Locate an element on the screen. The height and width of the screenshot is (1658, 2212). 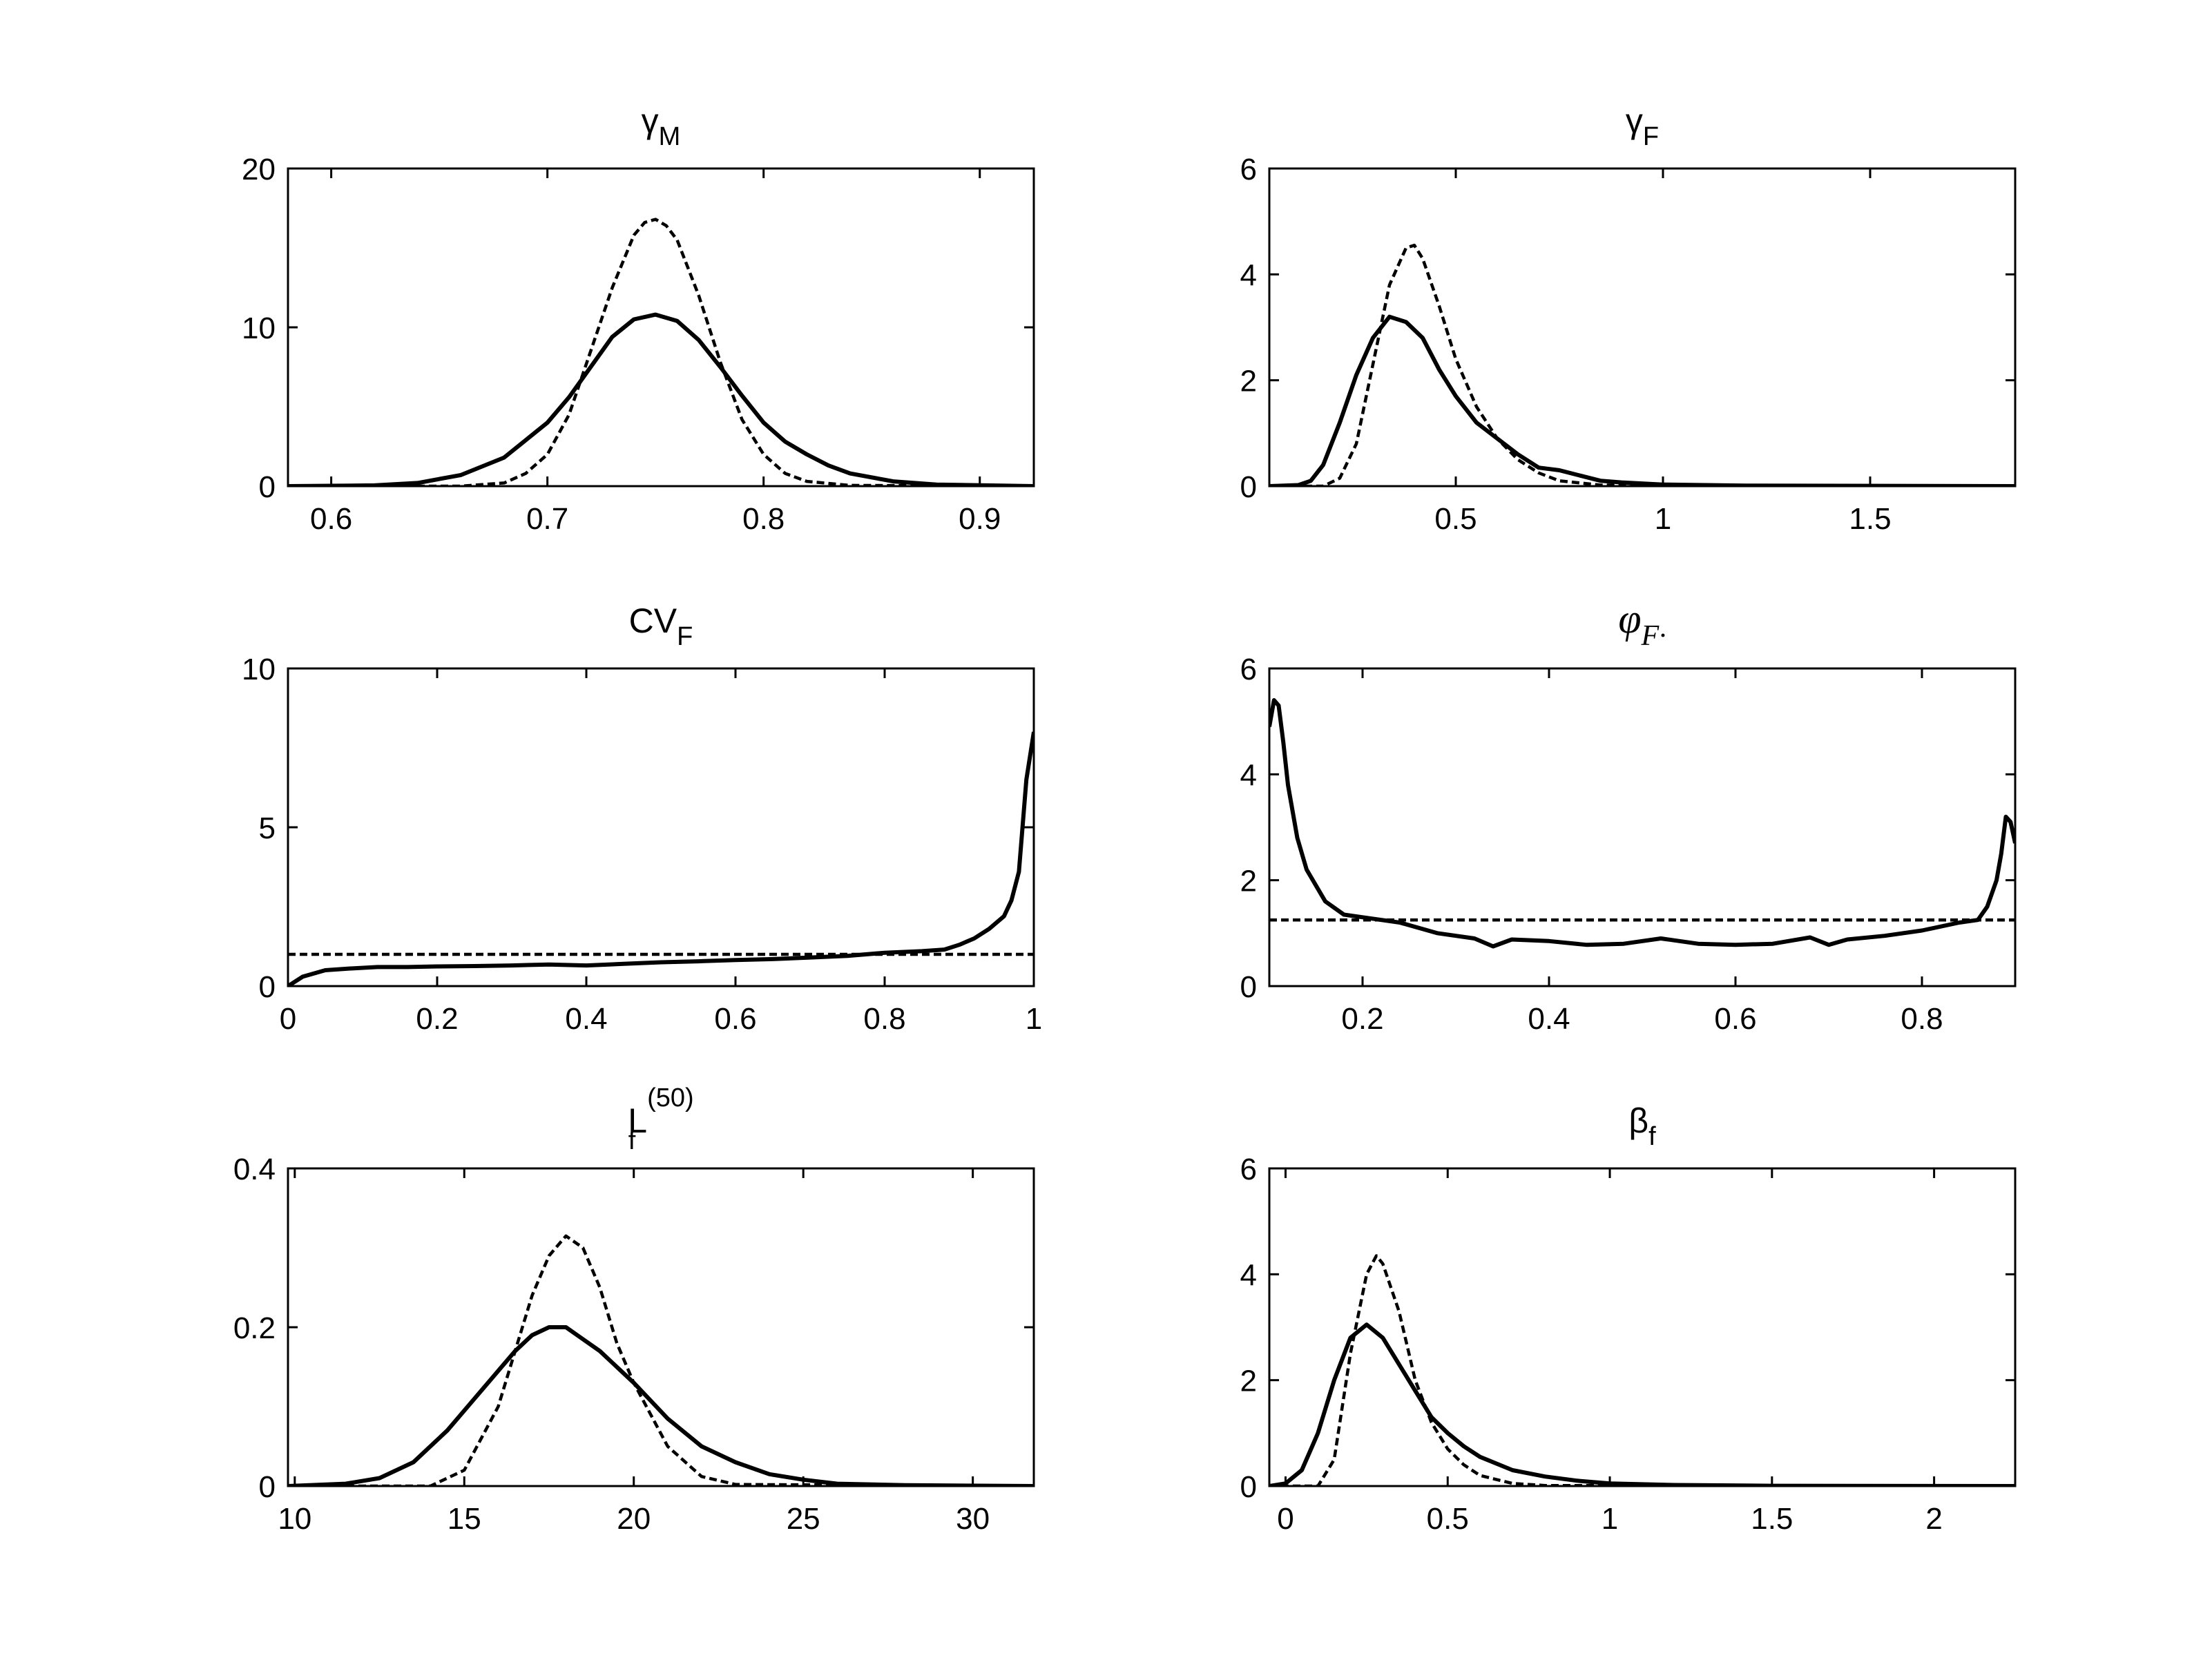
subplot-title: φF· is located at coordinates (1642, 624).